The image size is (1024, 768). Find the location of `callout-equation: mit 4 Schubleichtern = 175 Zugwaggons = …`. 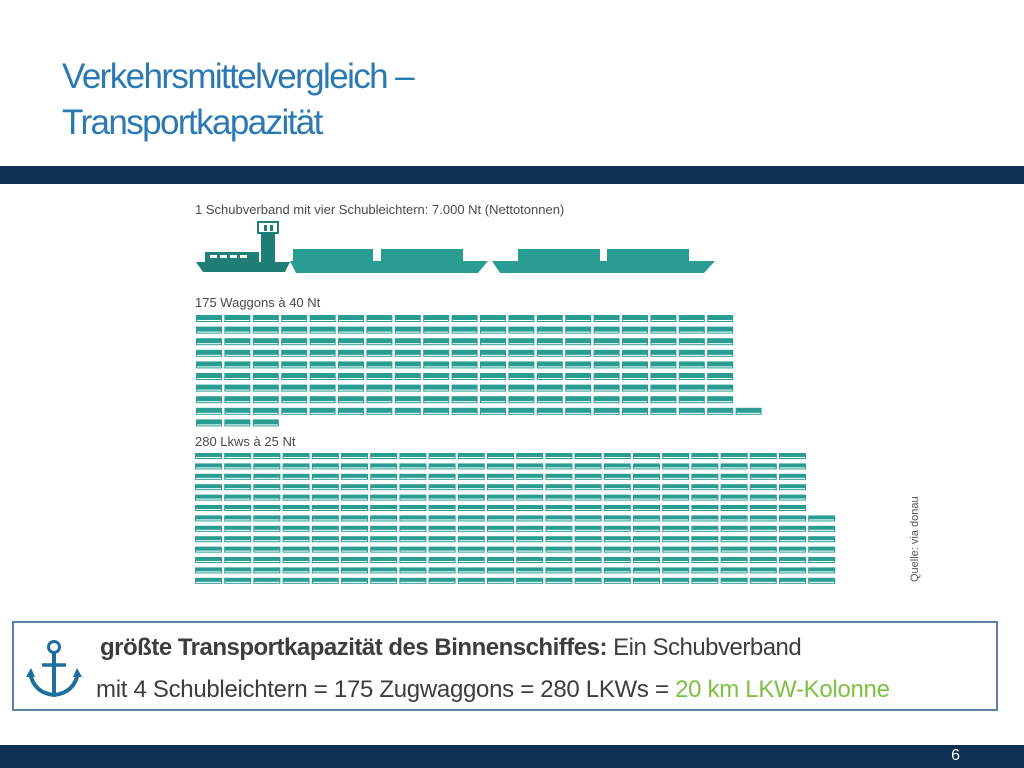

callout-equation: mit 4 Schubleichtern = 175 Zugwaggons = … is located at coordinates (385, 689).